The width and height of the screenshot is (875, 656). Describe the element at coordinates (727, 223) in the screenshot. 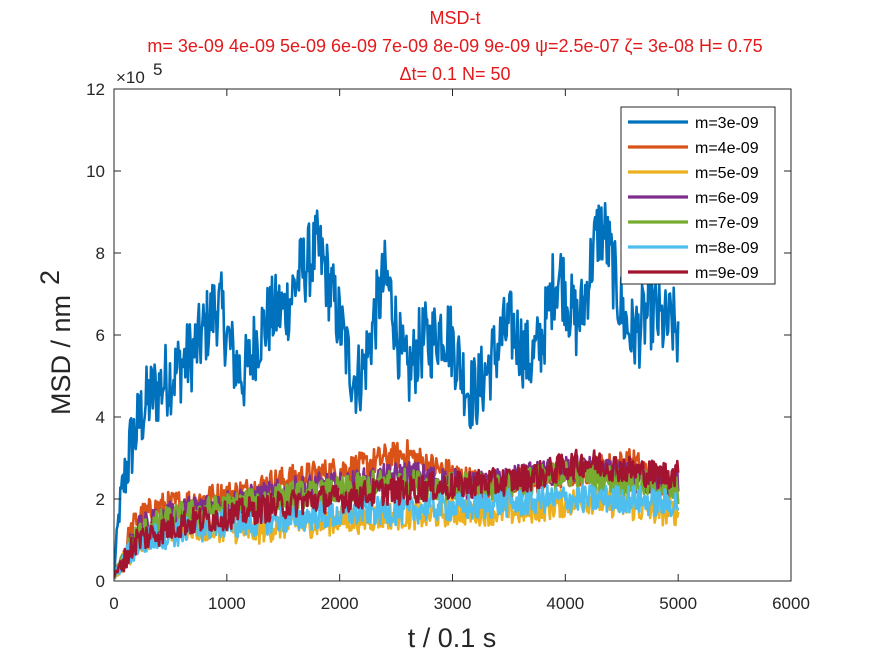

I see `legend-label: m=7e-09` at that location.